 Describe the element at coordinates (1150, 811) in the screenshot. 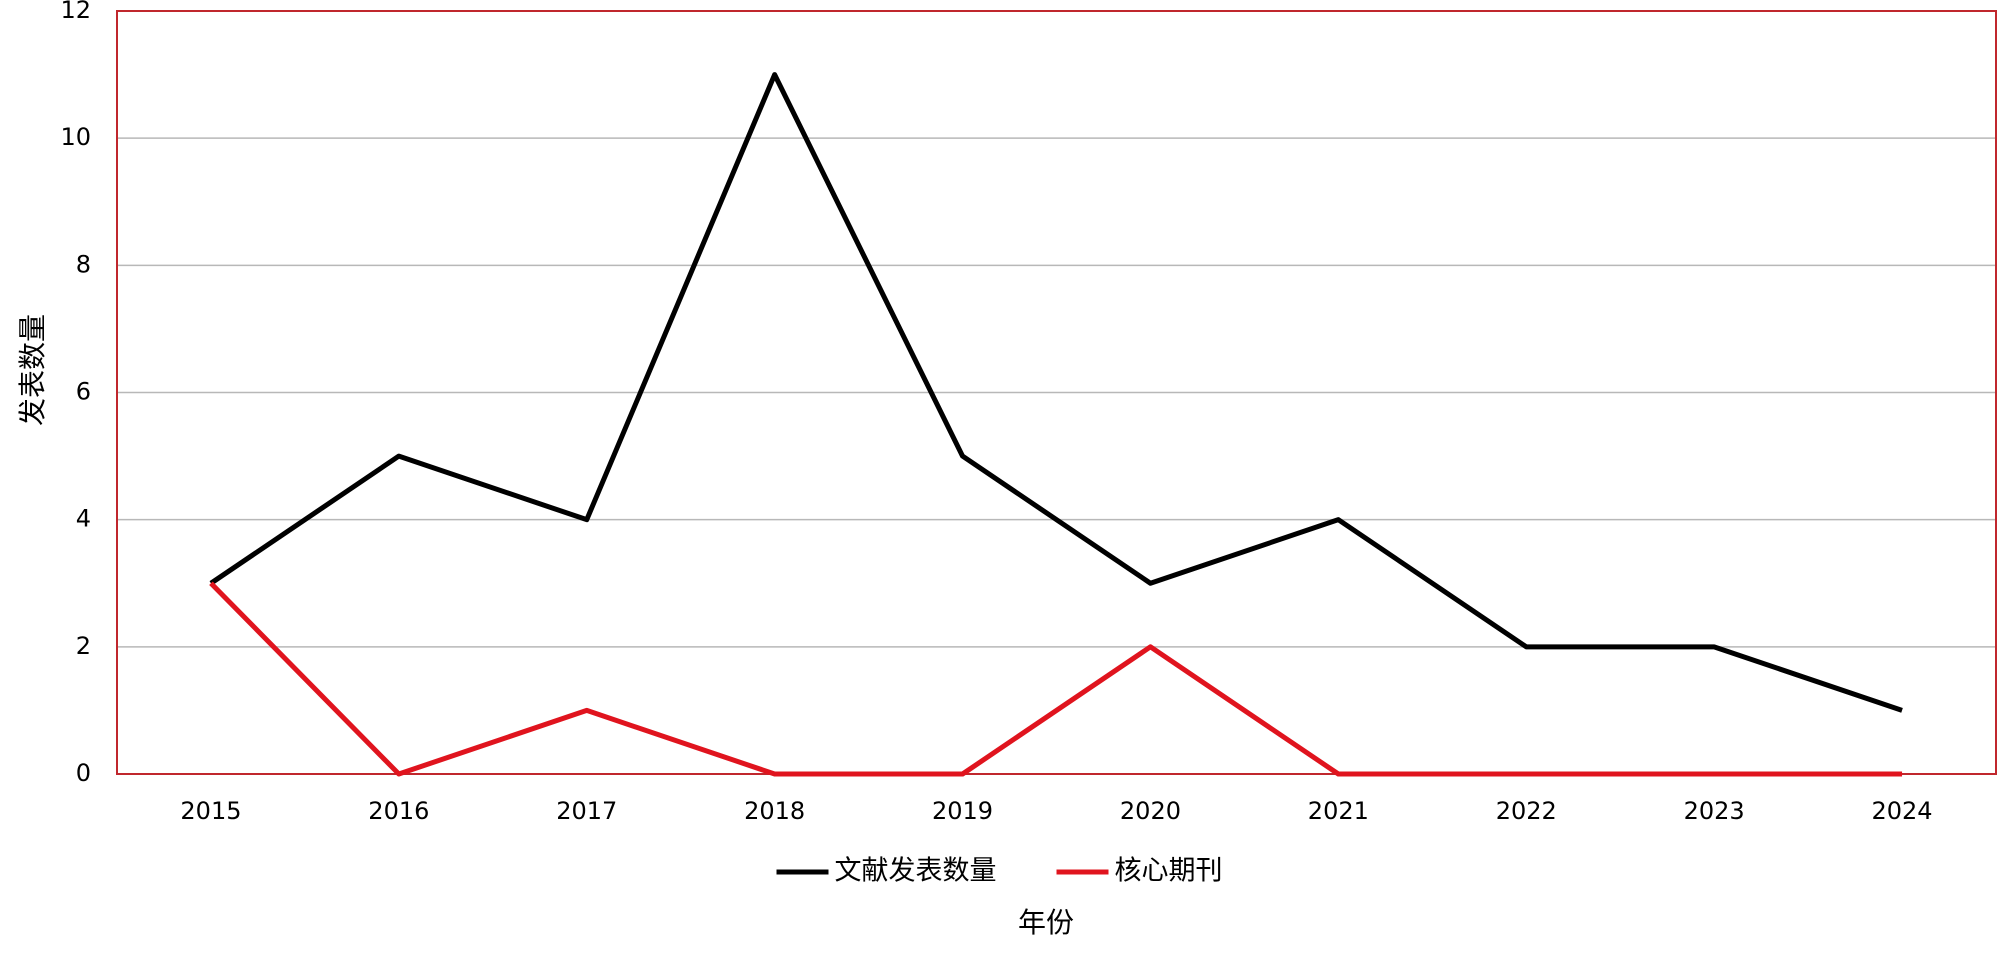

I see `x-tick-label: 2020` at that location.